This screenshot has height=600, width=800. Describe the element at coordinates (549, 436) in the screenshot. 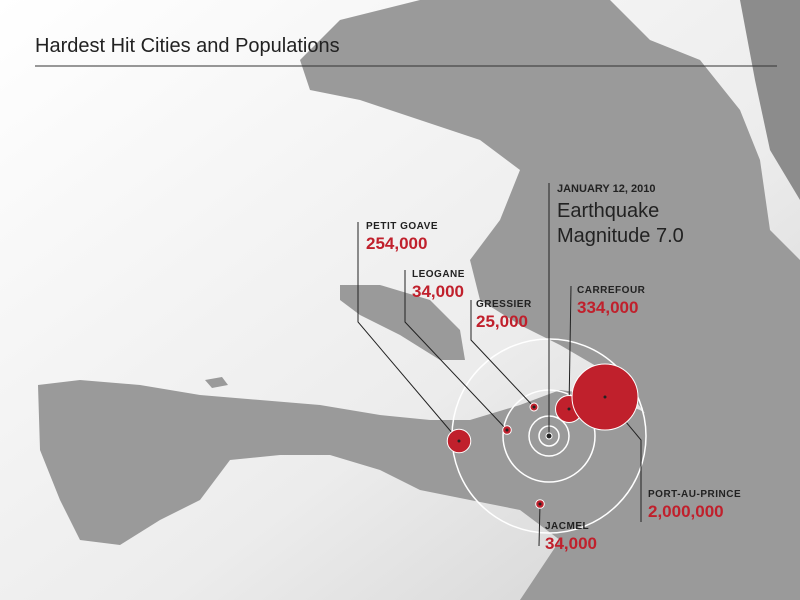

I see `epicenter` at that location.